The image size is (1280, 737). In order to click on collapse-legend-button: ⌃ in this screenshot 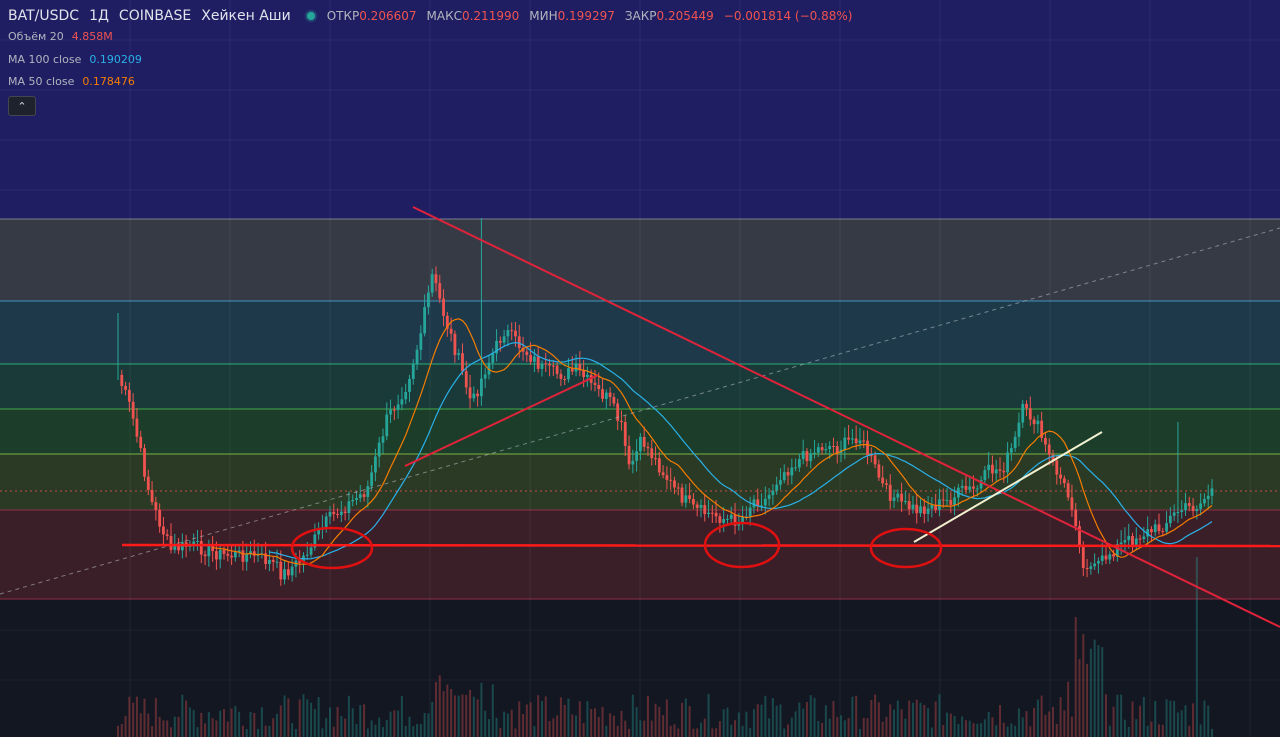, I will do `click(22, 106)`.